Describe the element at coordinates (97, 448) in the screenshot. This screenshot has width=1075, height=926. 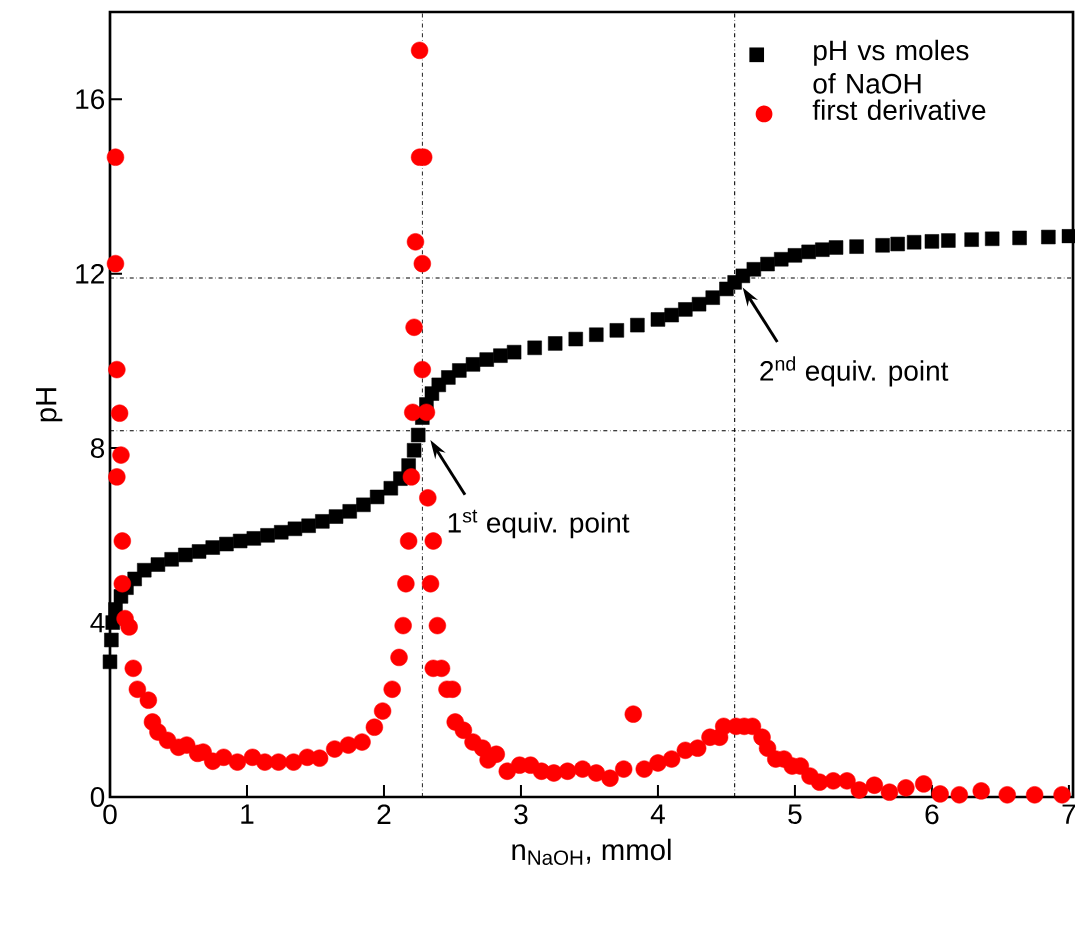
I see `y-tick-label: 8` at that location.